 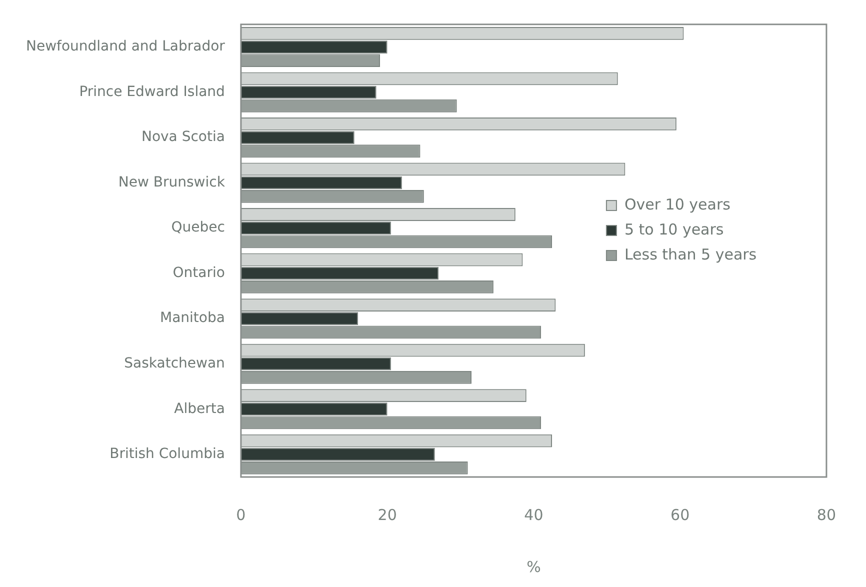 What do you see at coordinates (167, 454) in the screenshot?
I see `y-tick-label: British Columbia` at bounding box center [167, 454].